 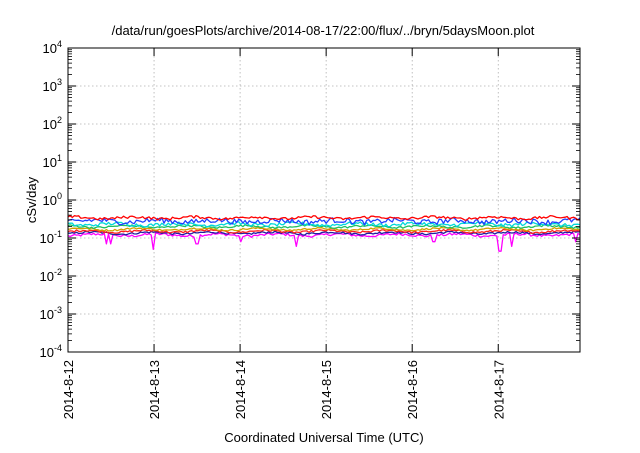 What do you see at coordinates (52, 123) in the screenshot?
I see `y-tick-label: 10²` at bounding box center [52, 123].